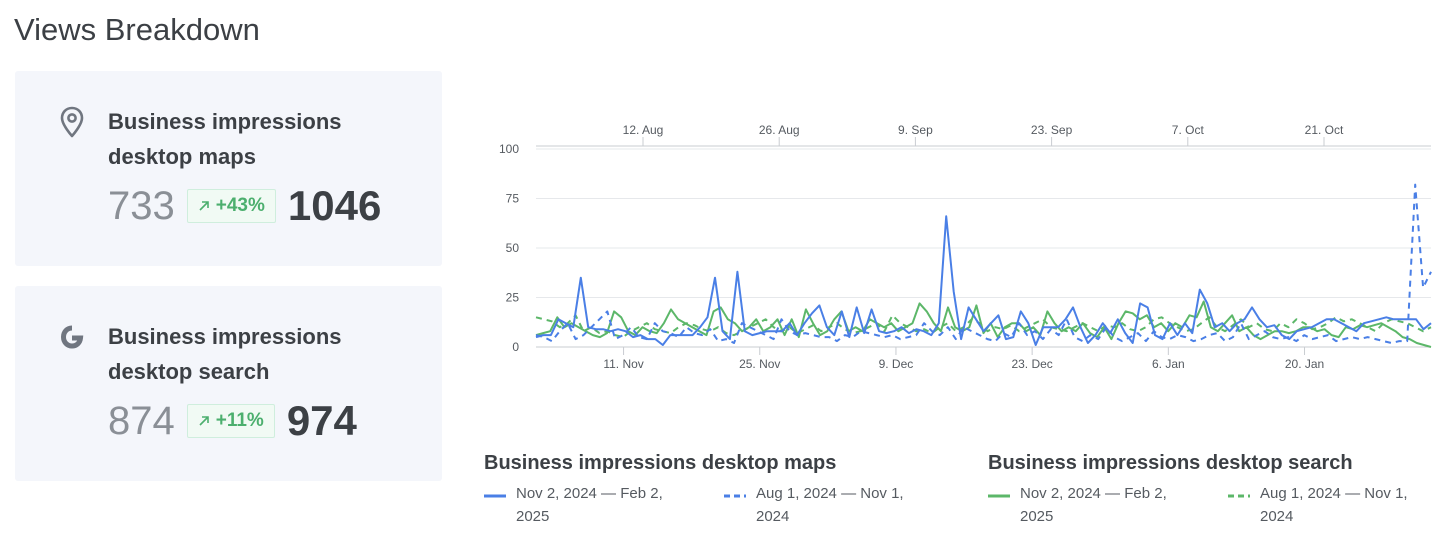 The height and width of the screenshot is (542, 1452). What do you see at coordinates (983, 324) in the screenshot?
I see `series-line-search-current` at bounding box center [983, 324].